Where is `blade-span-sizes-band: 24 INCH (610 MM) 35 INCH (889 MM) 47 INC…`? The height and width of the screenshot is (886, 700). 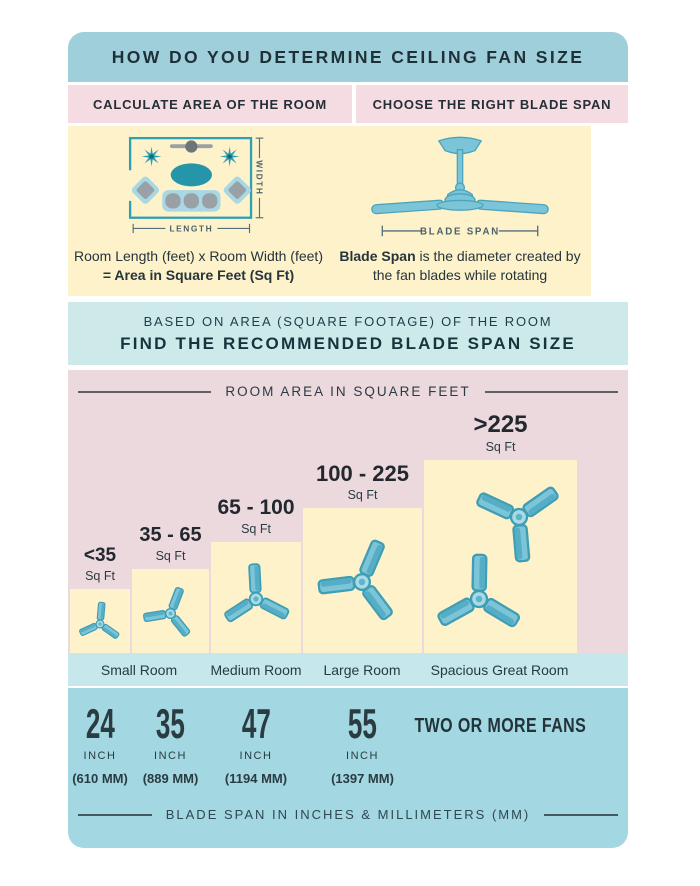 blade-span-sizes-band: 24 INCH (610 MM) 35 INCH (889 MM) 47 INC… is located at coordinates (348, 768).